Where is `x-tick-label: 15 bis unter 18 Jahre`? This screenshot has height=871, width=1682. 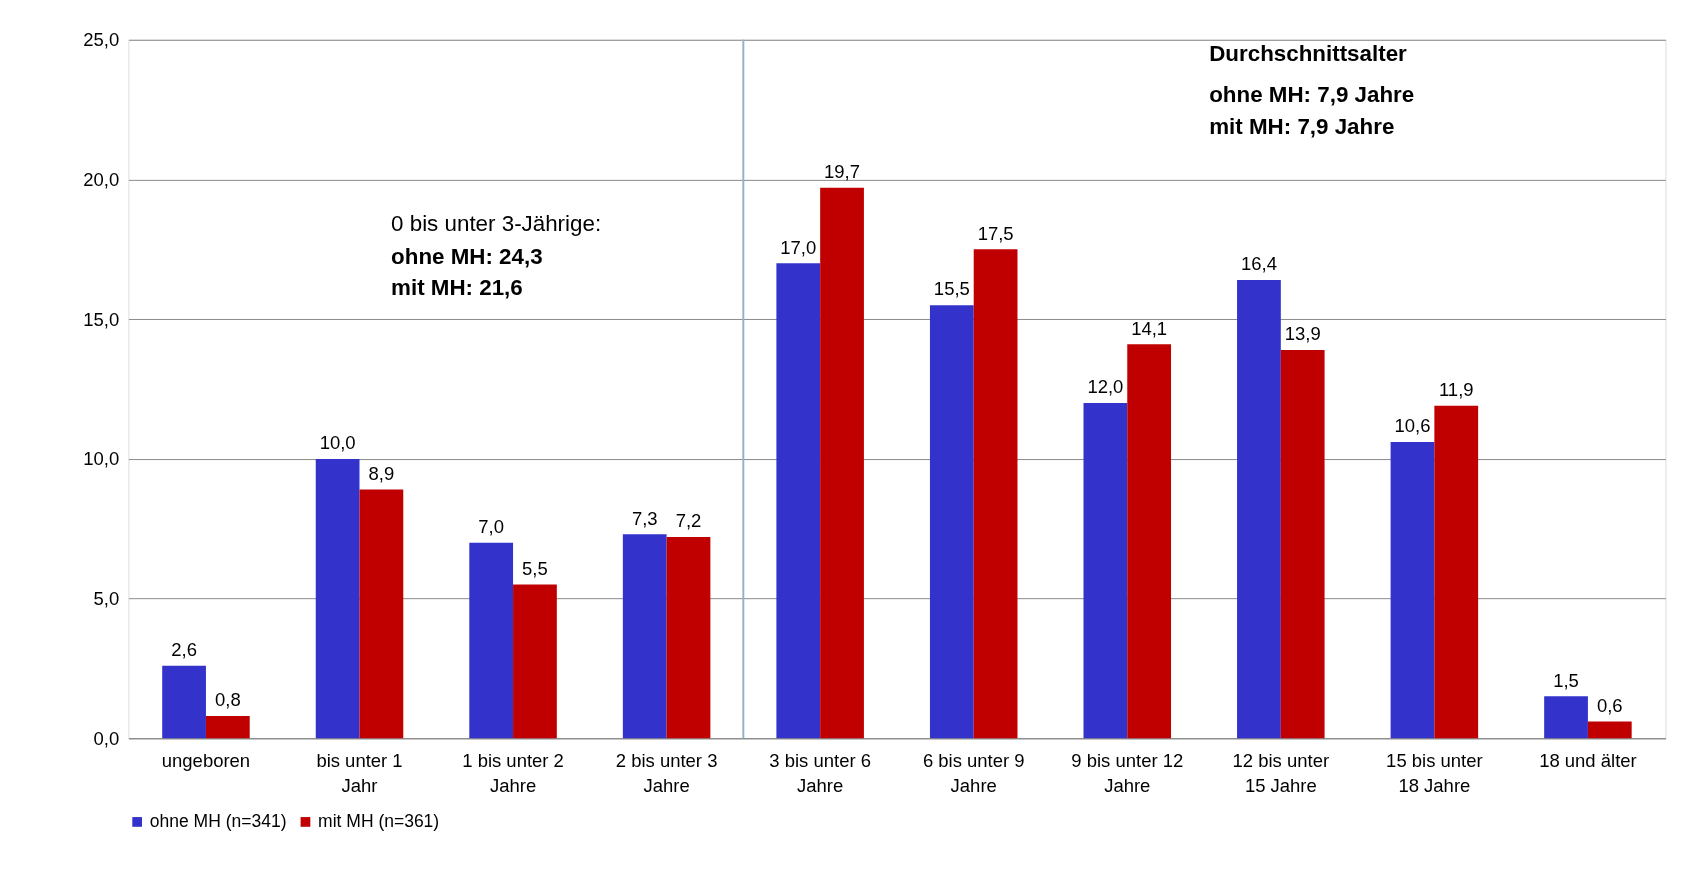
x-tick-label: 15 bis unter 18 Jahre is located at coordinates (1434, 773).